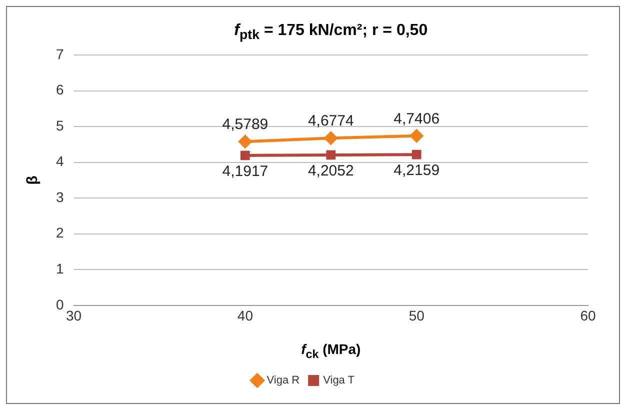 The width and height of the screenshot is (628, 410). Describe the element at coordinates (588, 316) in the screenshot. I see `x-tick-label: 60` at that location.